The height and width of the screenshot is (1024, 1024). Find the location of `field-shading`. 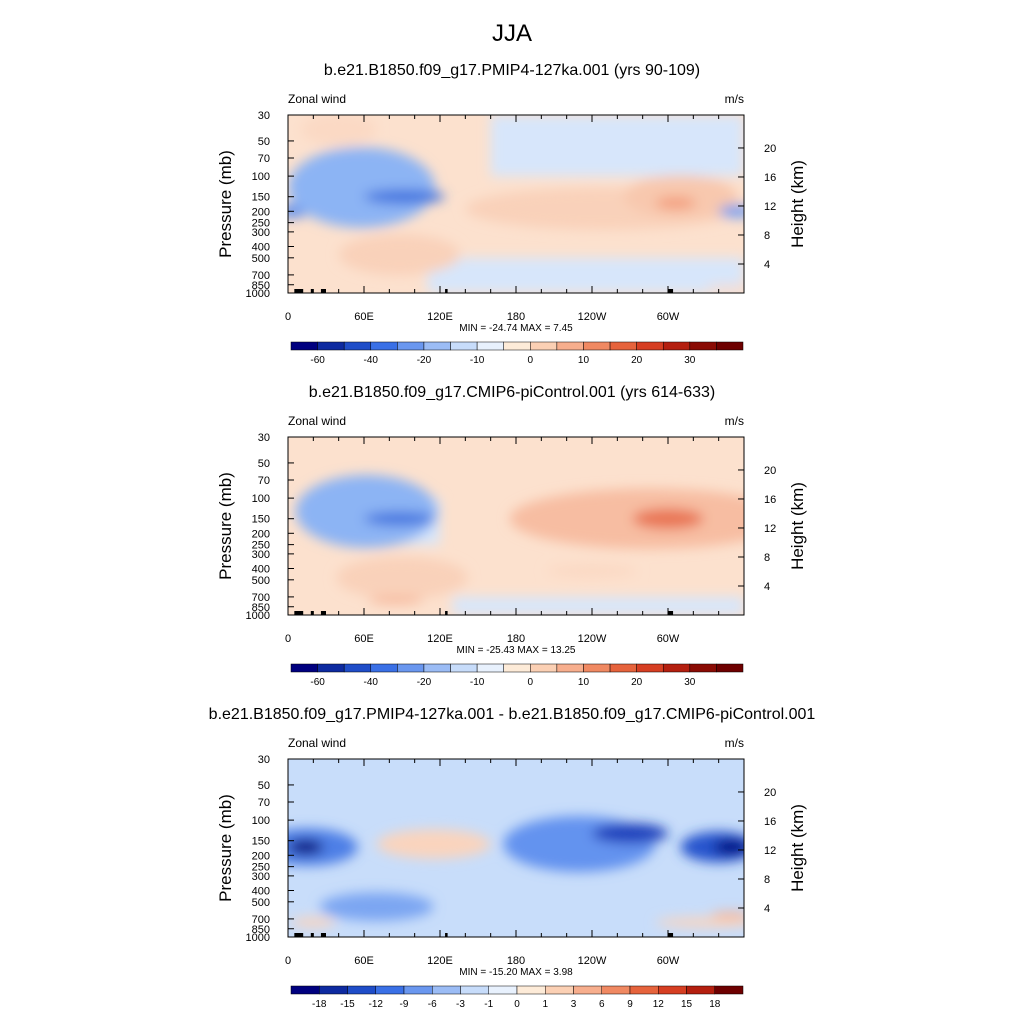

field-shading is located at coordinates (516, 204).